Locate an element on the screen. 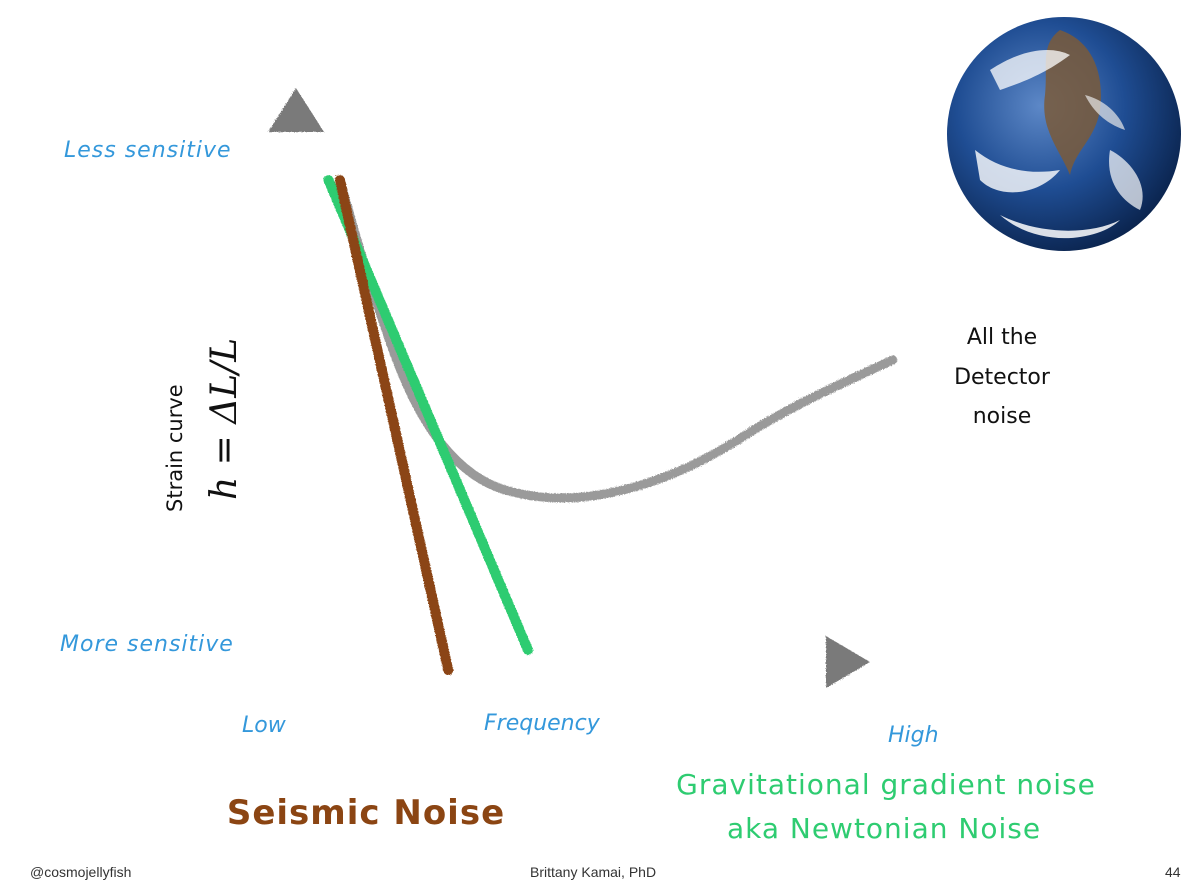  footer-page-number: 44 is located at coordinates (1173, 872).